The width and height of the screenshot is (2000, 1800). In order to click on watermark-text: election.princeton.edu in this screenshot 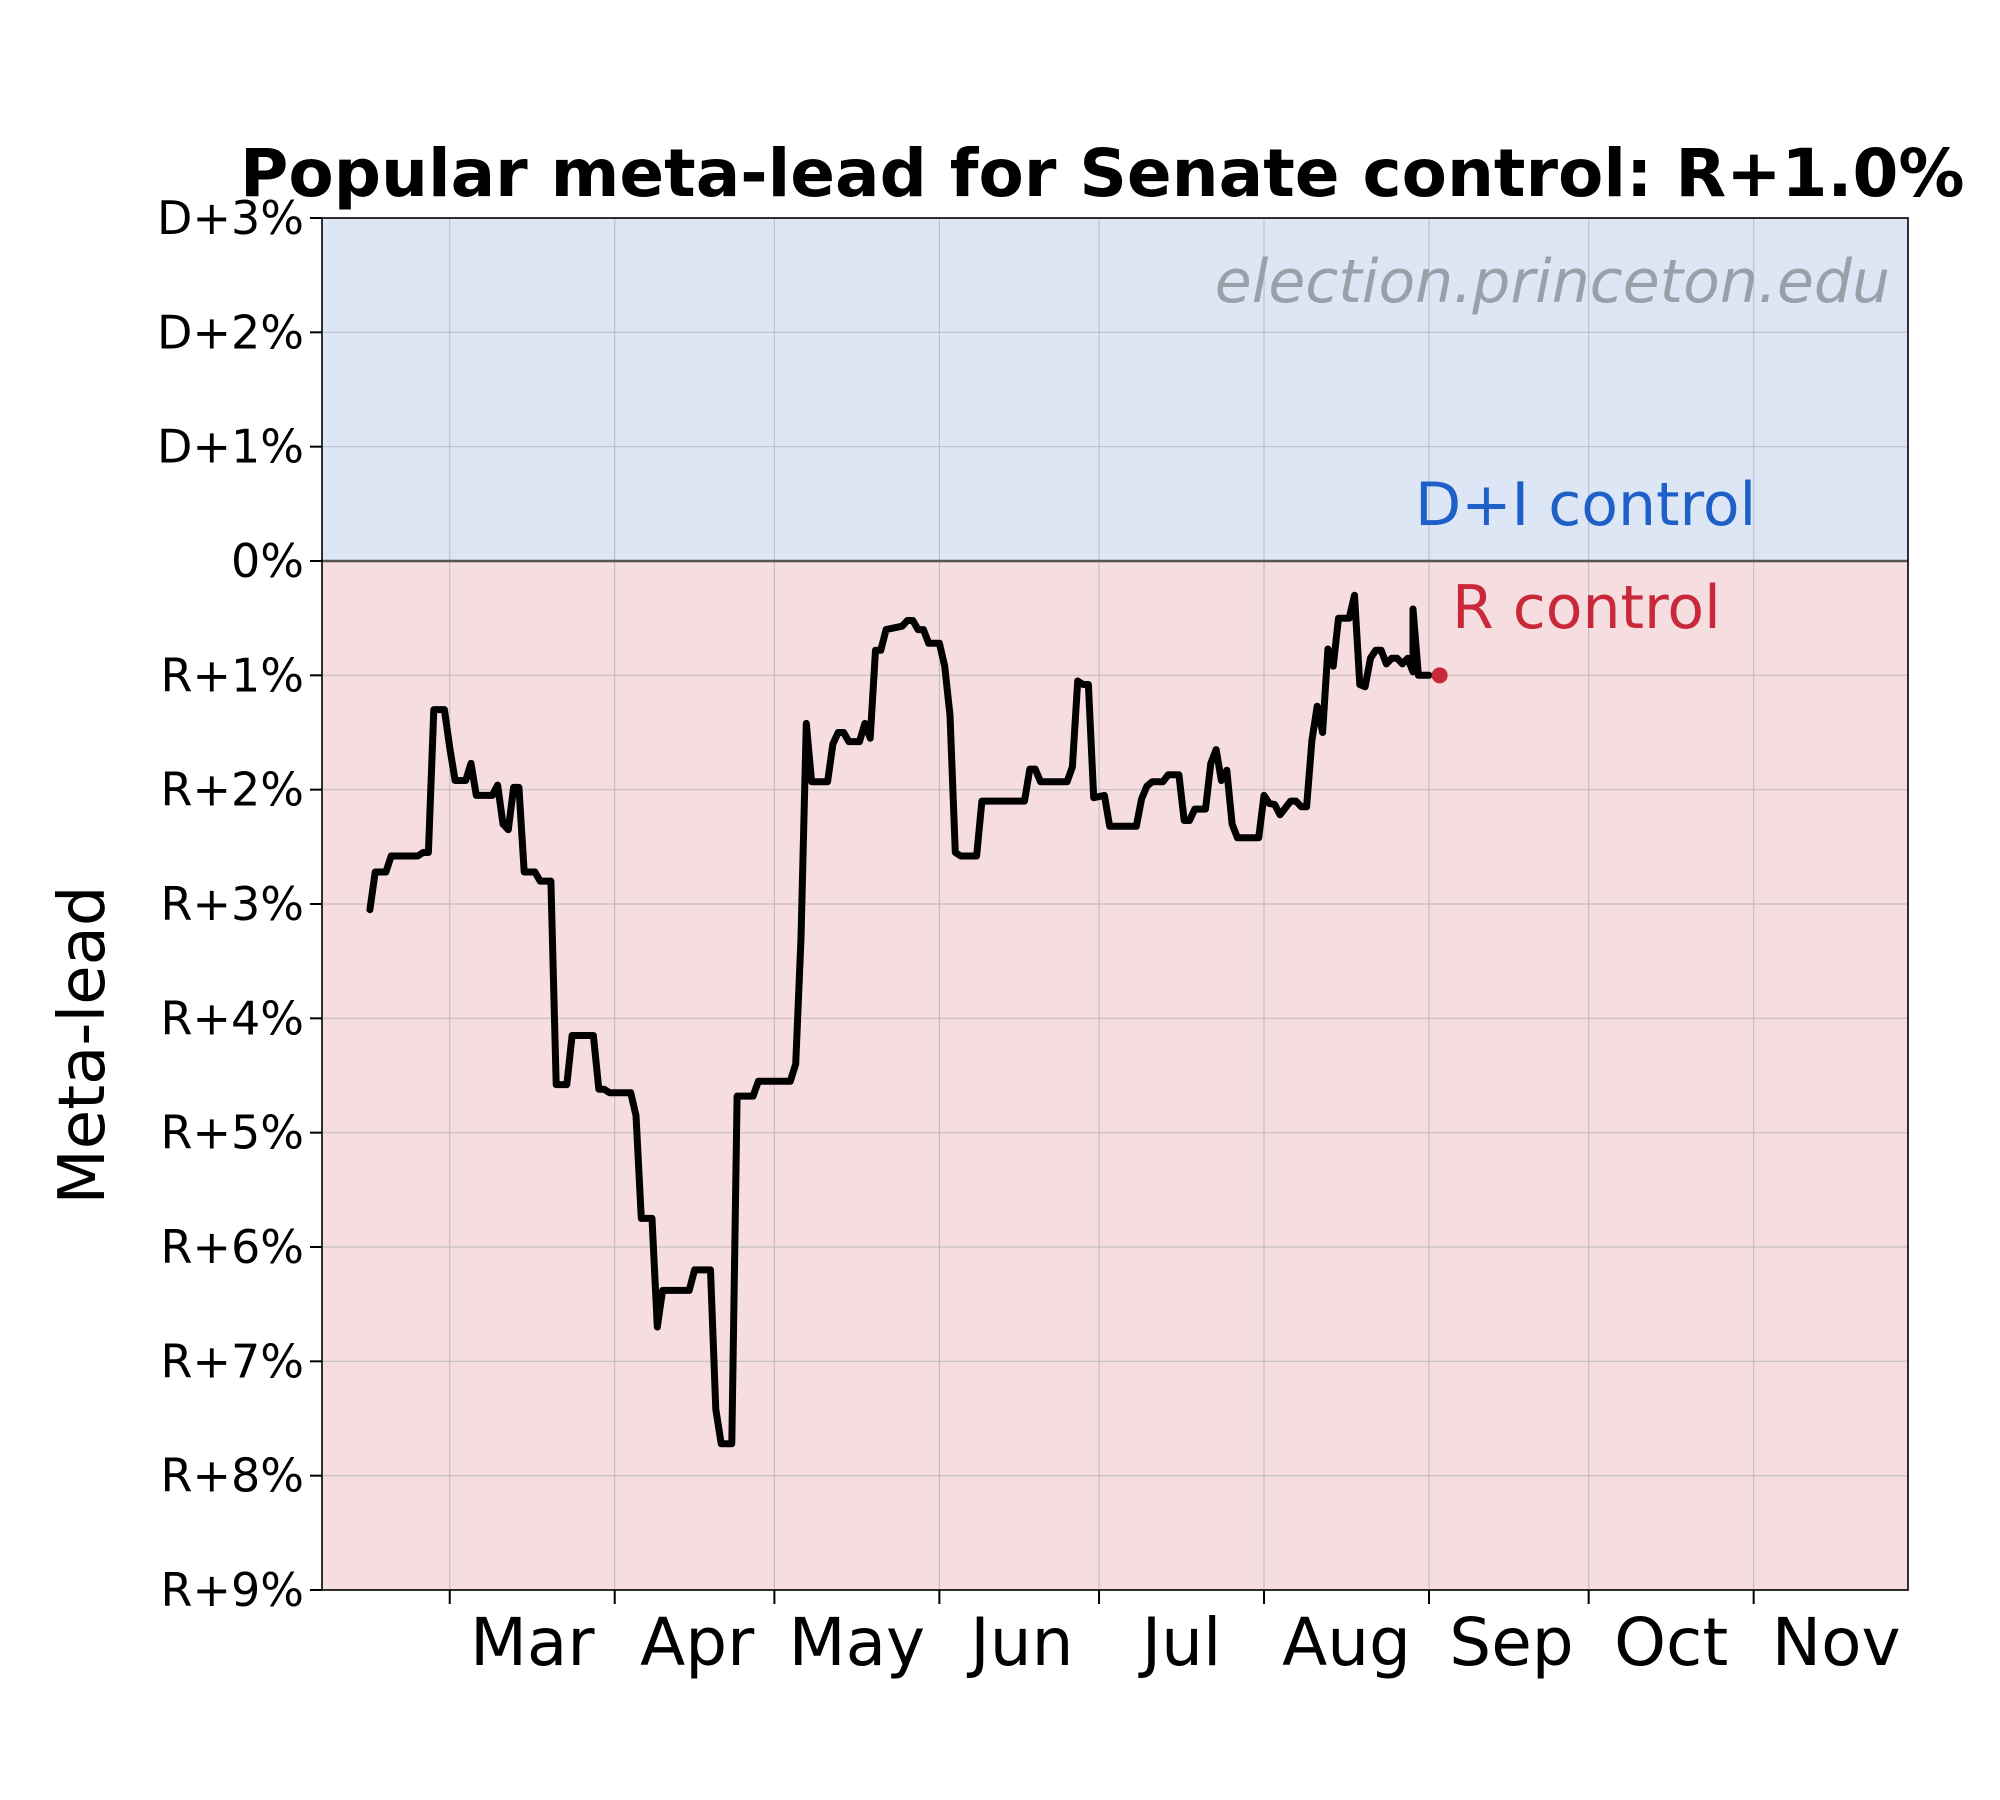, I will do `click(1552, 282)`.